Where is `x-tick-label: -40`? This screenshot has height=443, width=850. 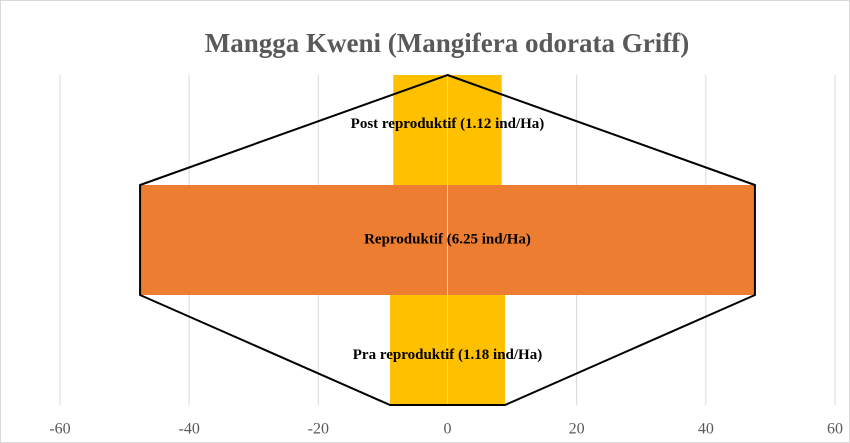
x-tick-label: -40 is located at coordinates (189, 429).